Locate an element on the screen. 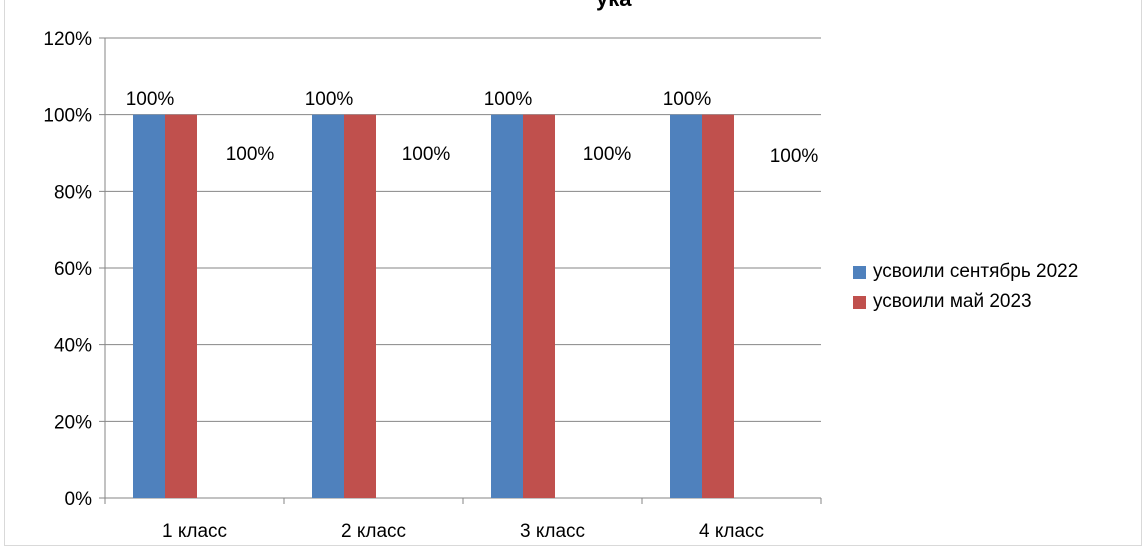 The width and height of the screenshot is (1144, 548). legend-label-may-2023: усвоили май 2023 is located at coordinates (952, 301).